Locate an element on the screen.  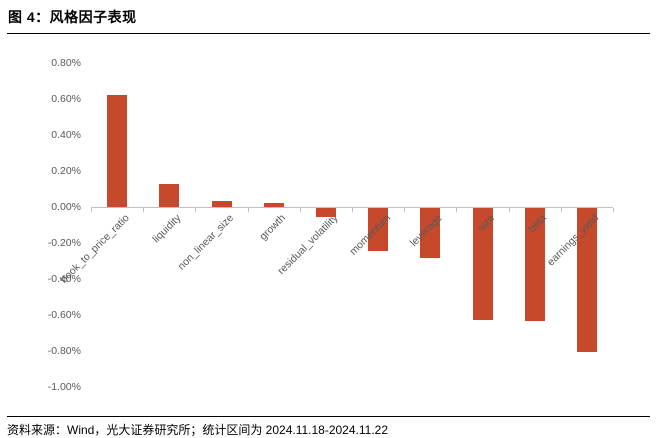
y-axis-label: -1.00% is located at coordinates (64, 387).